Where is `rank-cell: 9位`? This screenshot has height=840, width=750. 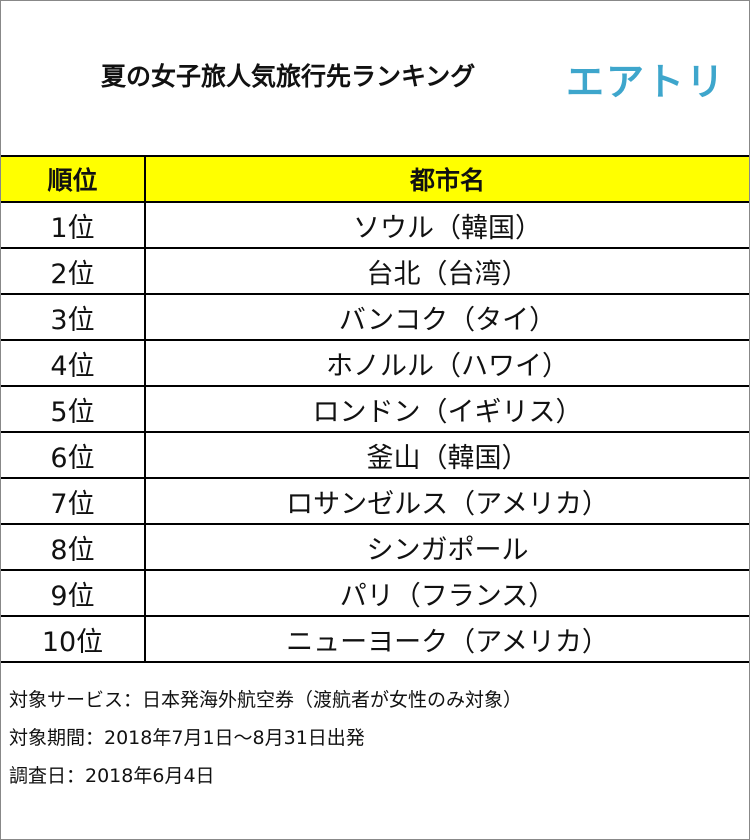 rank-cell: 9位 is located at coordinates (73, 593).